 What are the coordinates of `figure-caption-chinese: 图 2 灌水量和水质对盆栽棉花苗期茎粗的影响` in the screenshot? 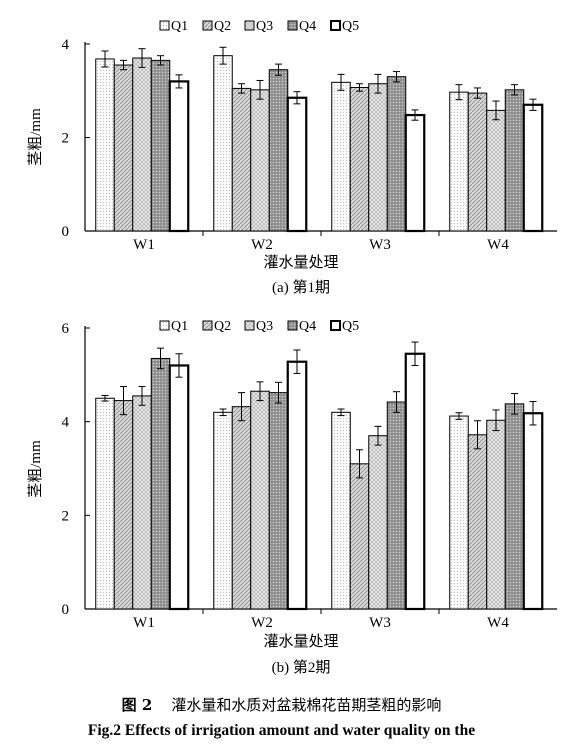 It's located at (281, 704).